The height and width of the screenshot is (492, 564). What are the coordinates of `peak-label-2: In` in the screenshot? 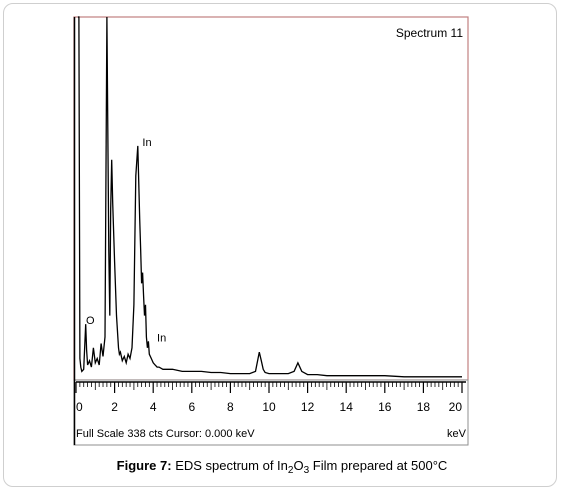 It's located at (161, 338).